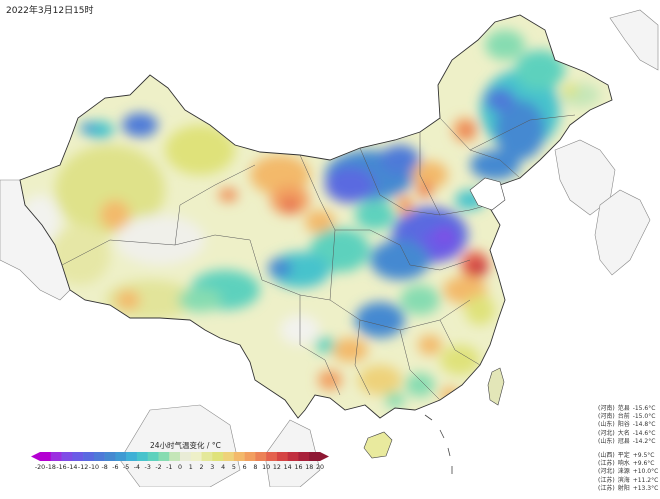 This screenshot has width=660, height=499. Describe the element at coordinates (40, 467) in the screenshot. I see `colorbar-tick-label: -20` at that location.